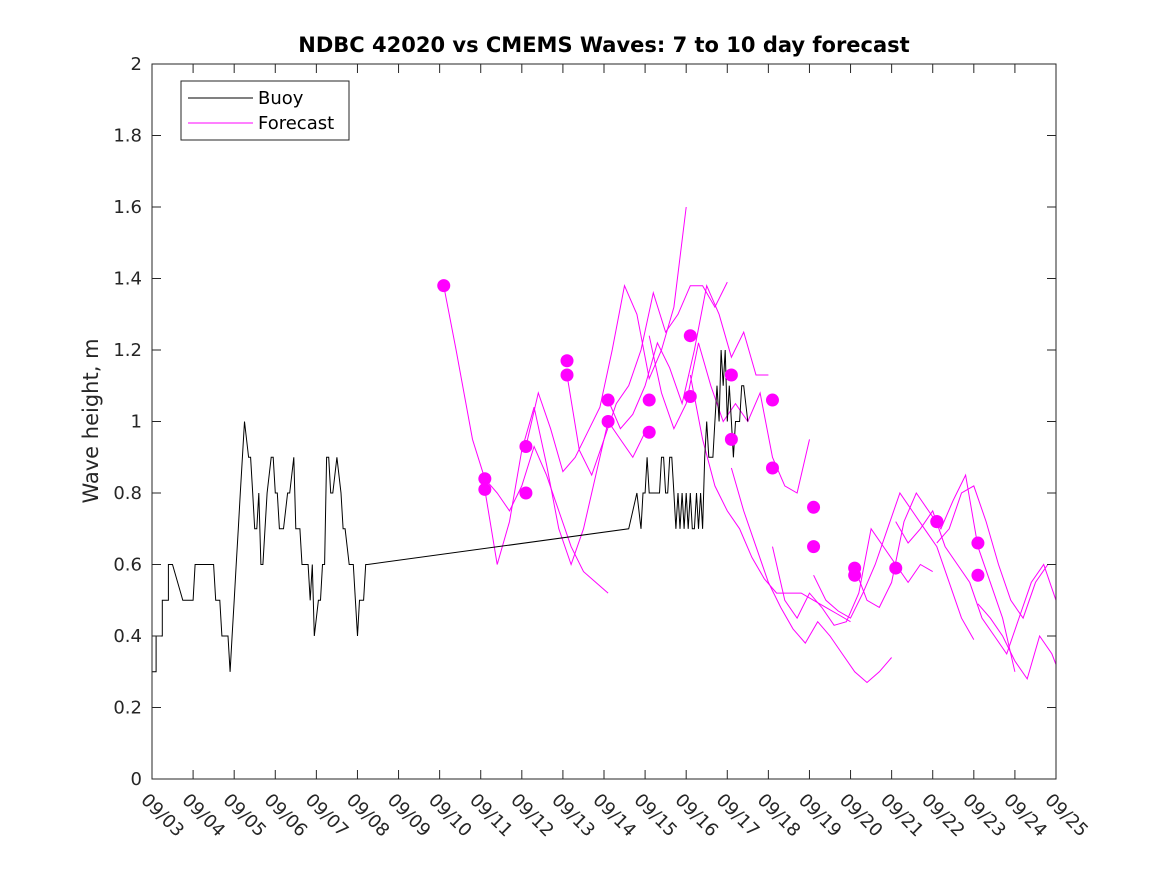  Describe the element at coordinates (136, 779) in the screenshot. I see `y-tick-label: 0` at that location.